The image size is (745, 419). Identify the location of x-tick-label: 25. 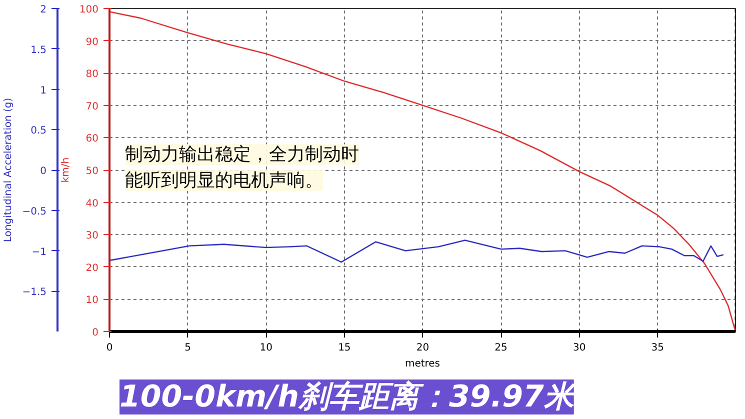
(501, 348).